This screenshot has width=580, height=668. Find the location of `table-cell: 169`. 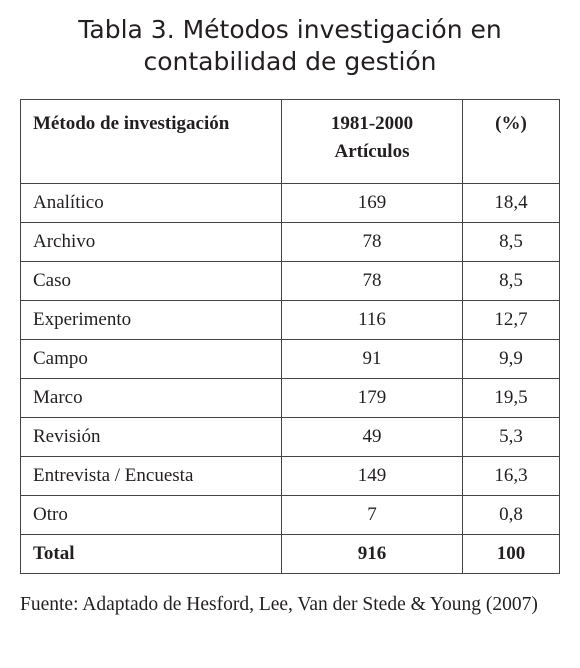

table-cell: 169 is located at coordinates (372, 203).